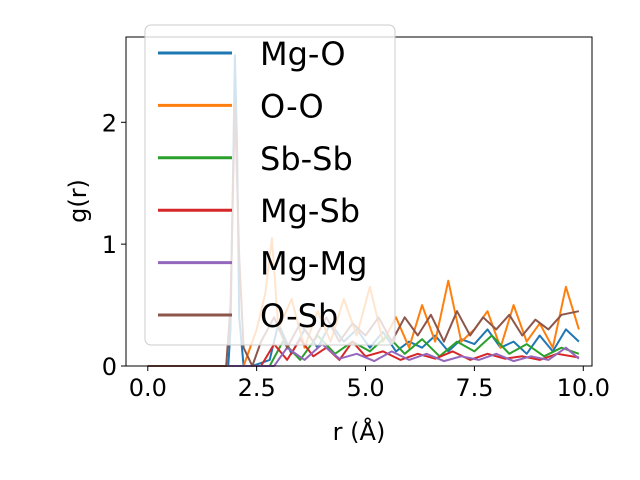 Image resolution: width=640 pixels, height=480 pixels. Describe the element at coordinates (292, 106) in the screenshot. I see `legend-label-1: O-O` at that location.